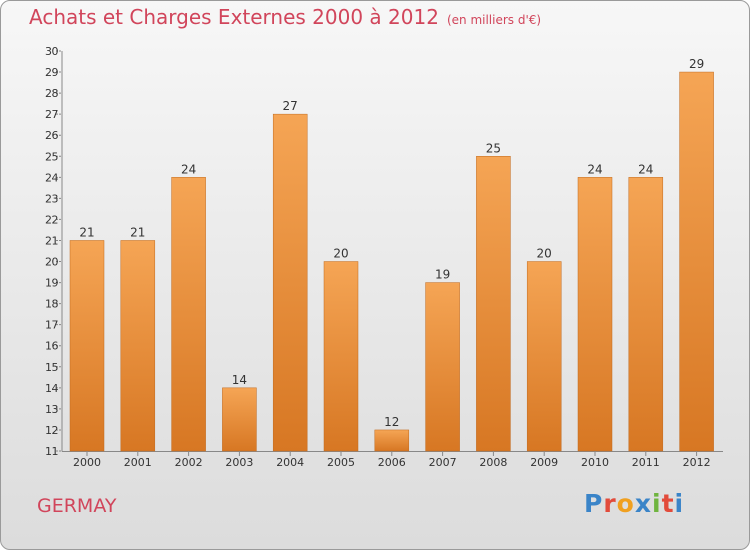 The image size is (750, 550). Describe the element at coordinates (494, 20) in the screenshot. I see `chart-unit: (en milliers d'€)` at that location.